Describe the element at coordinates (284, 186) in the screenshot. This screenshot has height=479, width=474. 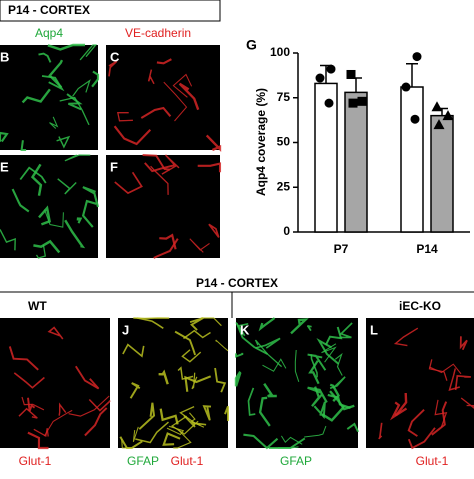
I see `y-tick-label: 25` at that location.